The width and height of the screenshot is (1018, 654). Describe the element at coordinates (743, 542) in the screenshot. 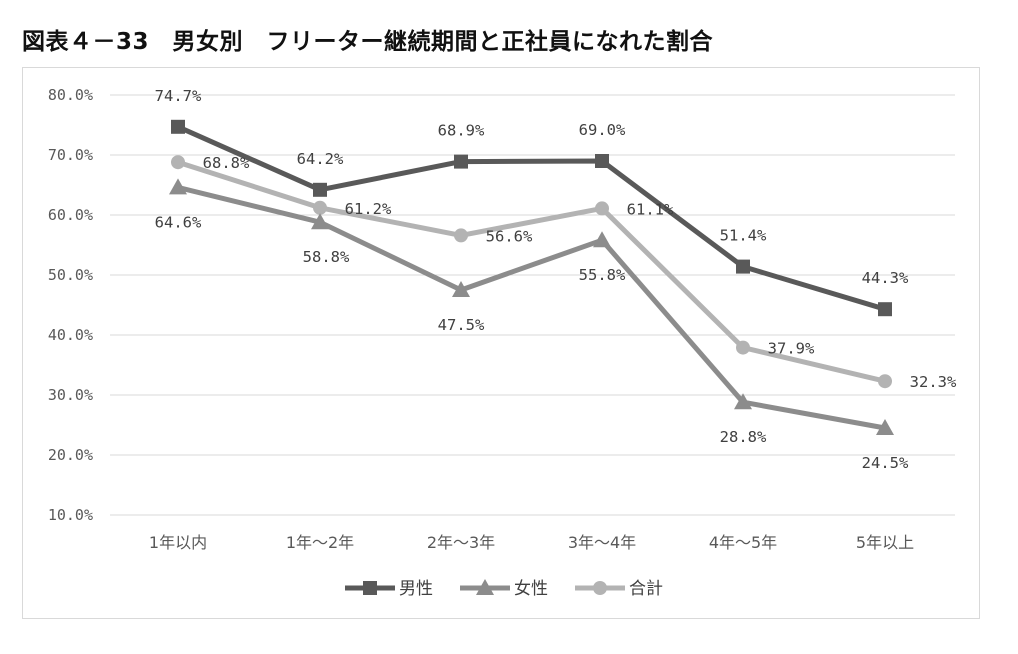

I see `x-category-label: 4年～5年` at that location.